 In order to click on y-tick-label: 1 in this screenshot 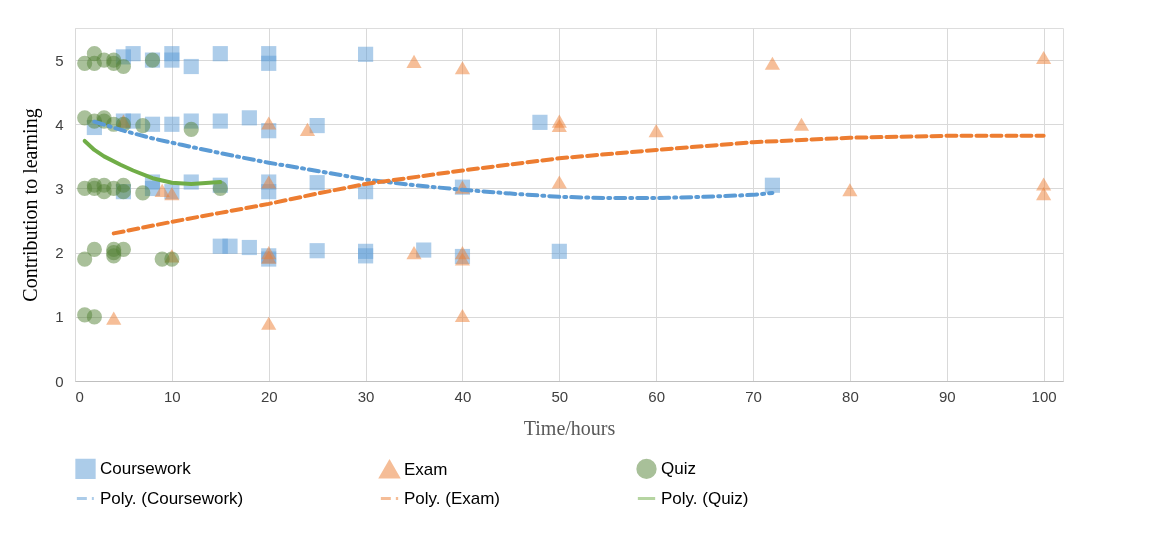, I will do `click(59, 317)`.